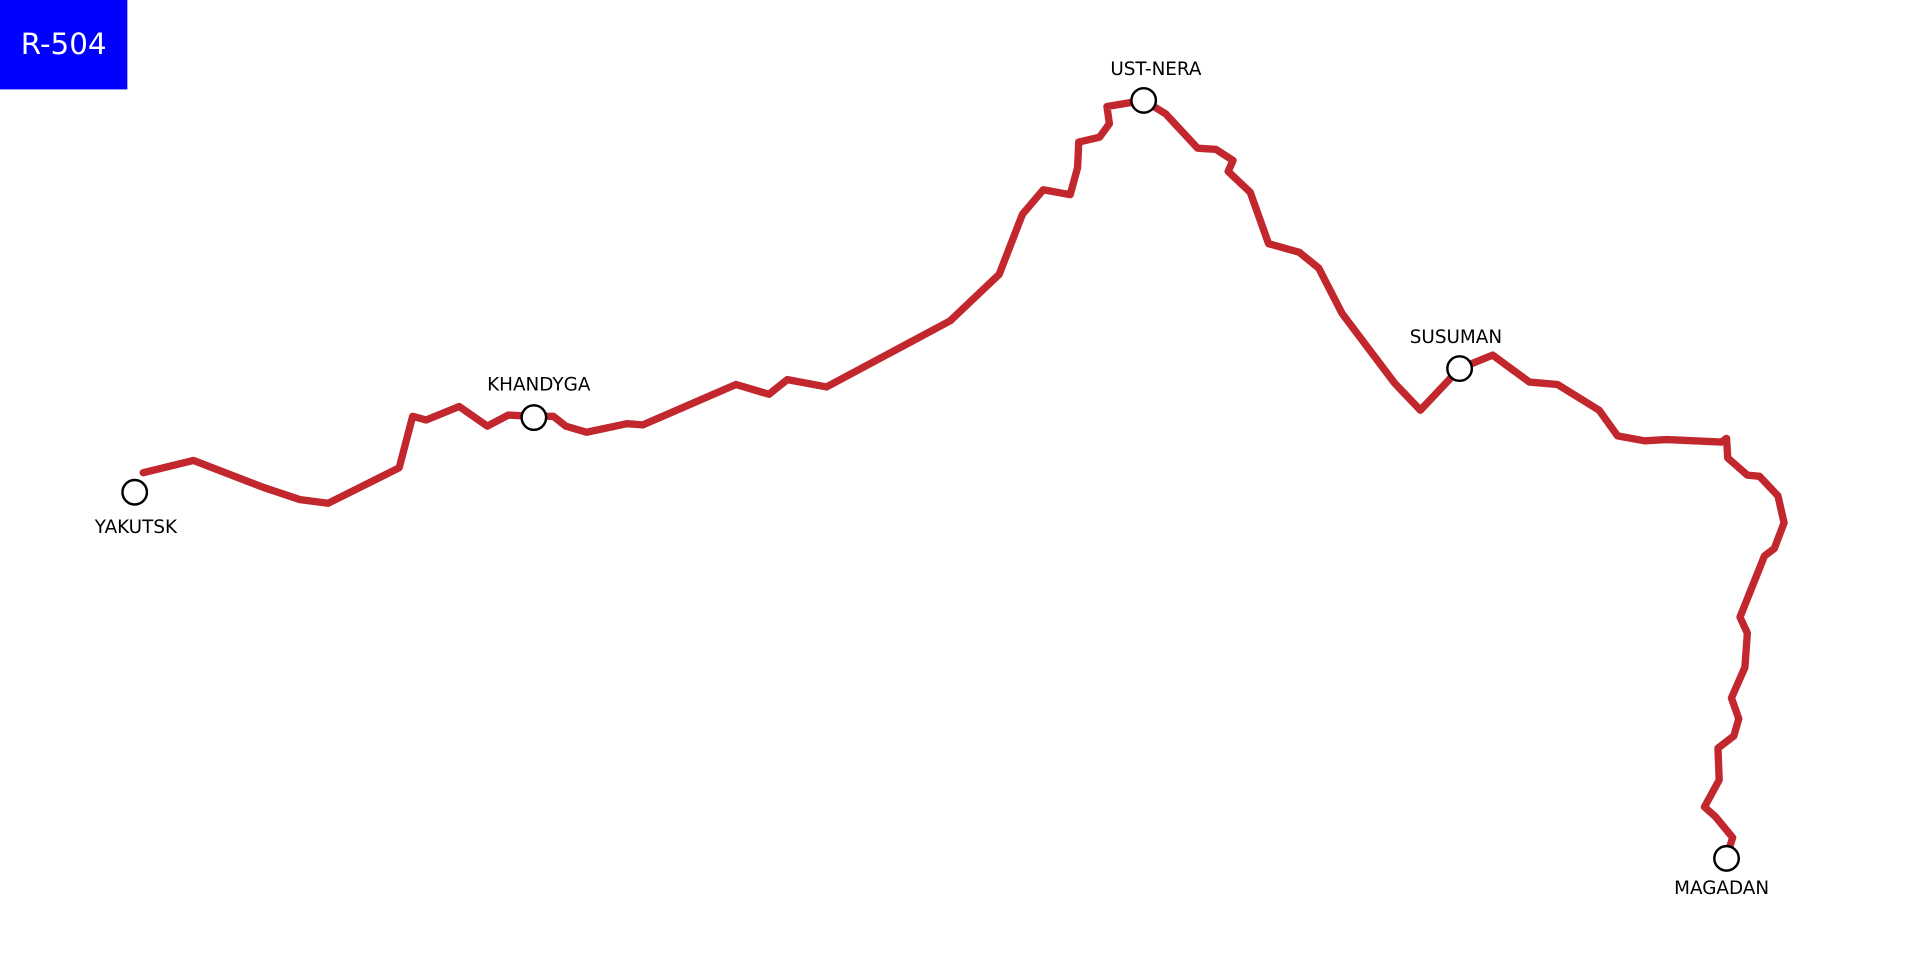  I want to click on title: R-504, so click(64, 44).